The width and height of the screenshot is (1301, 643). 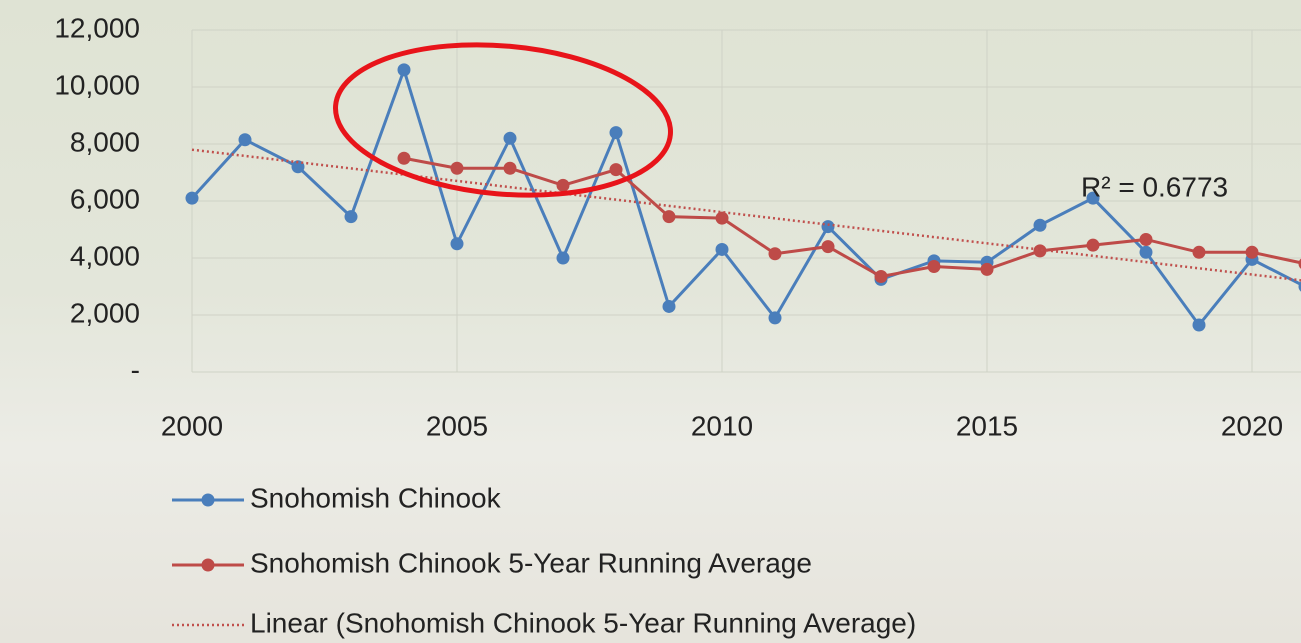 What do you see at coordinates (1252, 425) in the screenshot?
I see `x-tick-label: 2020` at bounding box center [1252, 425].